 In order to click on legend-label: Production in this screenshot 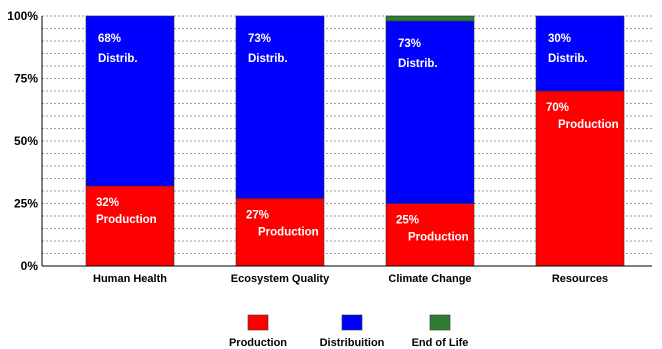, I will do `click(258, 343)`.